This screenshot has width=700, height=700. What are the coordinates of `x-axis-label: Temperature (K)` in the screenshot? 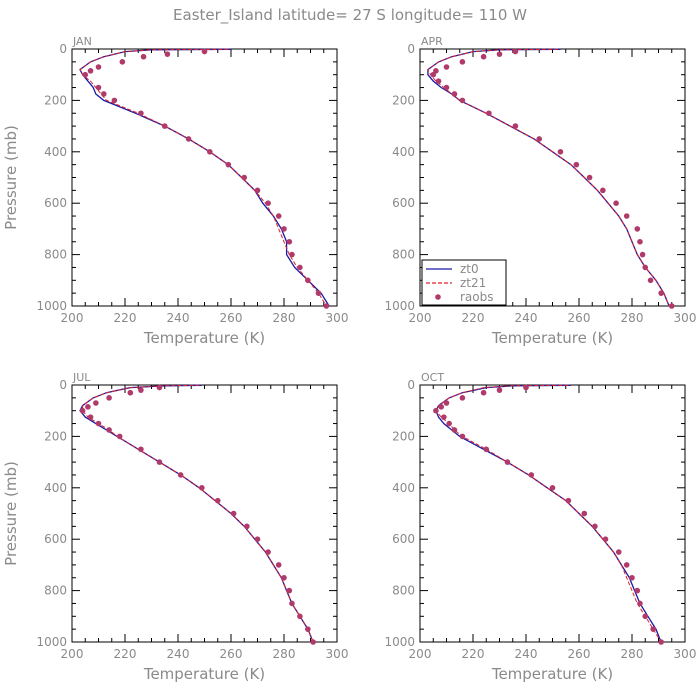 It's located at (552, 338).